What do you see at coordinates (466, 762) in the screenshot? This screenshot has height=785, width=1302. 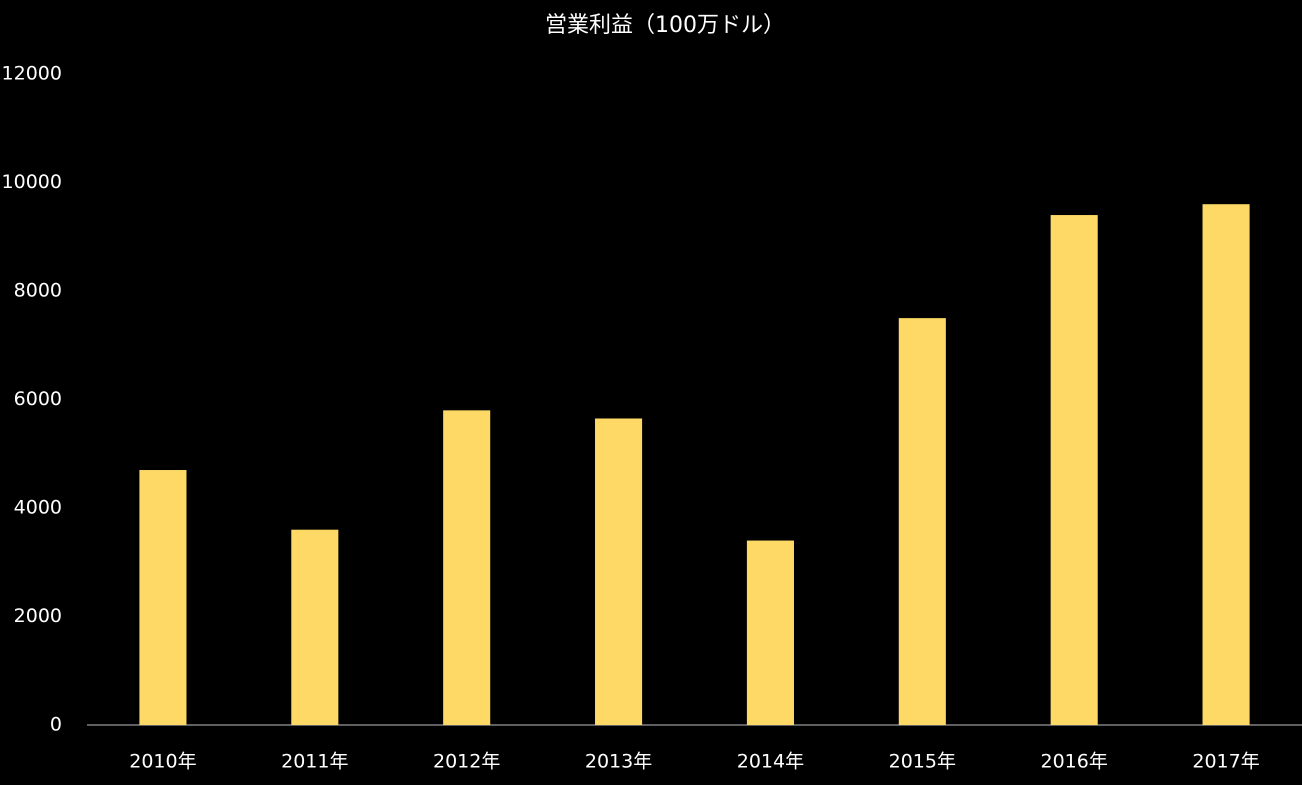 I see `x-tick-label: 2012年` at bounding box center [466, 762].